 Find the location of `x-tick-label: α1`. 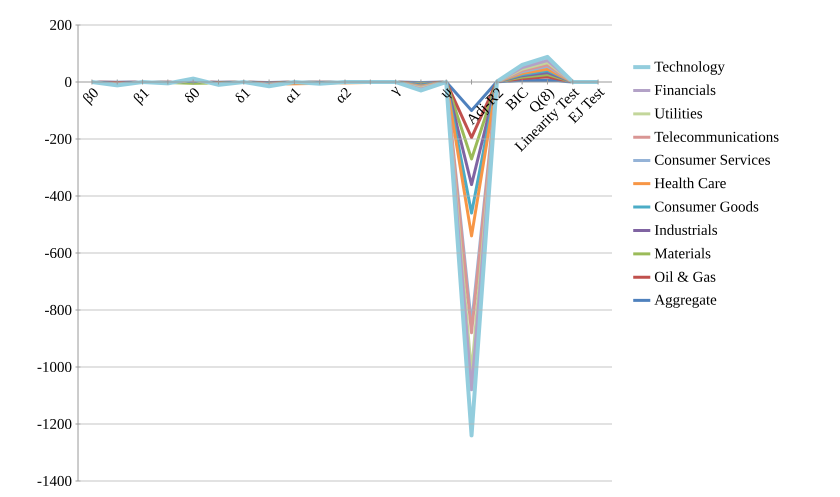

x-tick-label: α1 is located at coordinates (294, 95).